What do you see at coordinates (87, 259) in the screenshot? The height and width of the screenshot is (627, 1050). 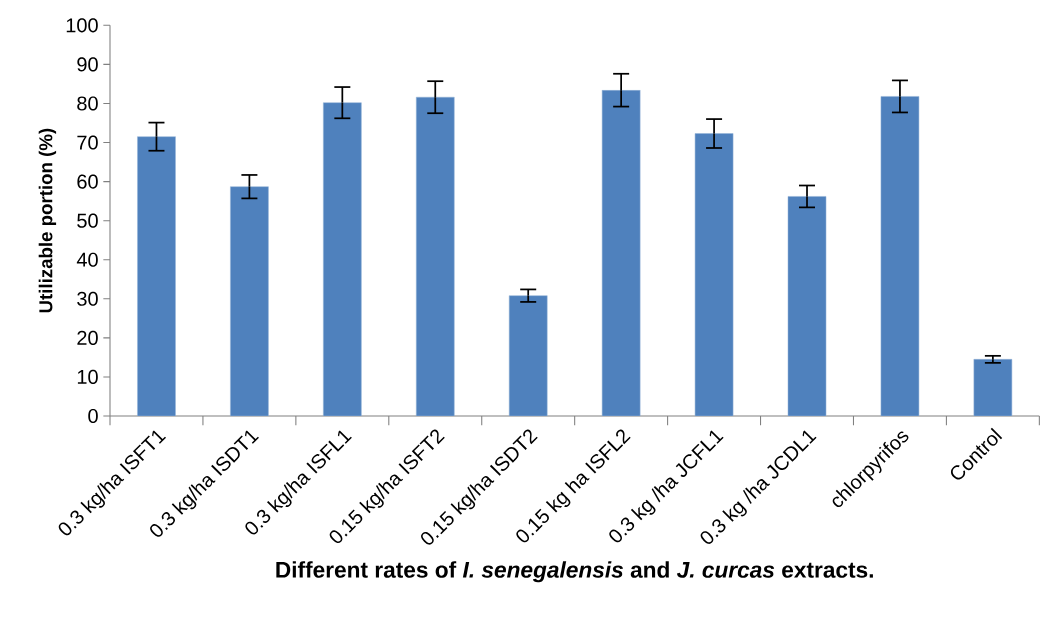 I see `y-tick-label: 40` at bounding box center [87, 259].